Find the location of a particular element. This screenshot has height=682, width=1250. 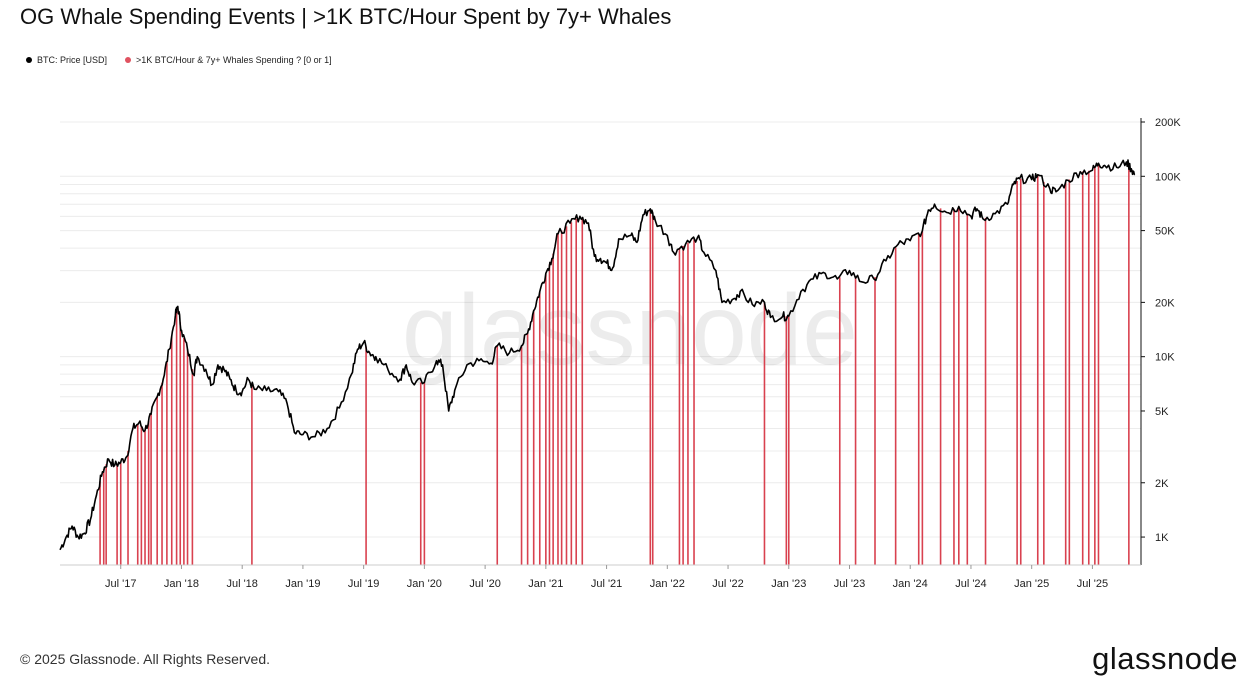

x-tick-label: Jan '19 is located at coordinates (302, 584).